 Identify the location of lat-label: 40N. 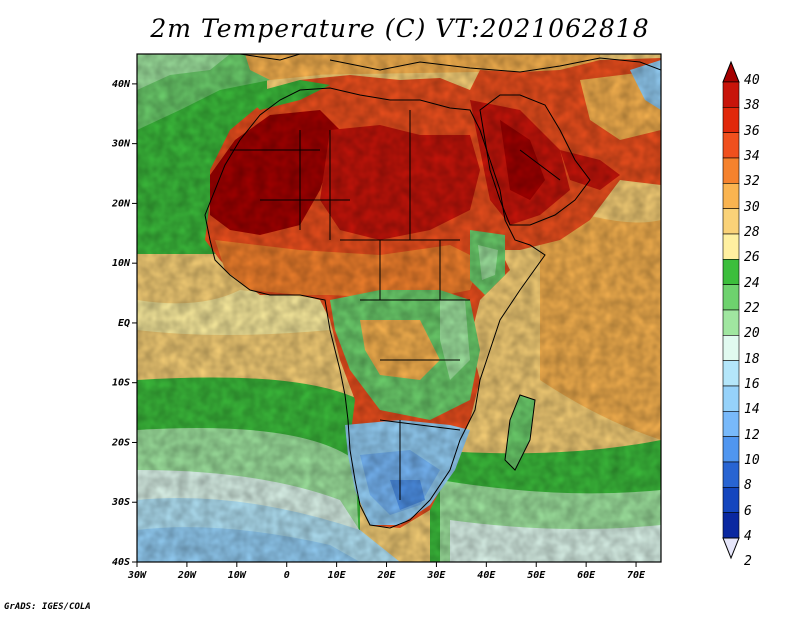
(121, 84).